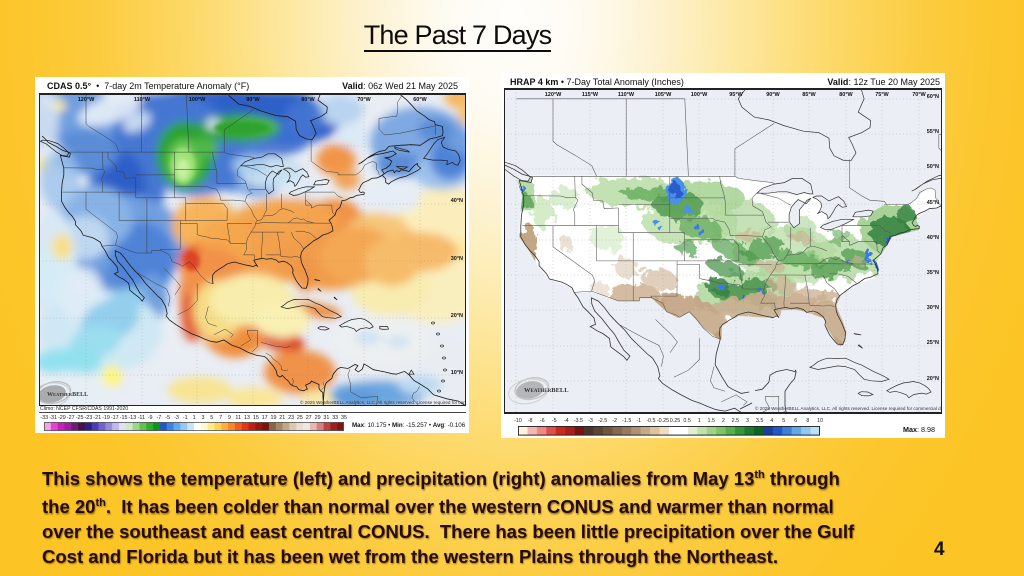  What do you see at coordinates (736, 95) in the screenshot?
I see `svg-text: 95°W` at bounding box center [736, 95].